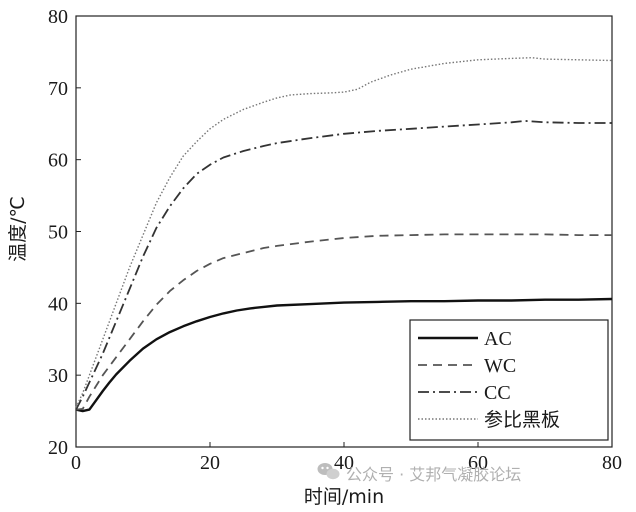  What do you see at coordinates (58, 304) in the screenshot?
I see `y-tick-label: 40` at bounding box center [58, 304].